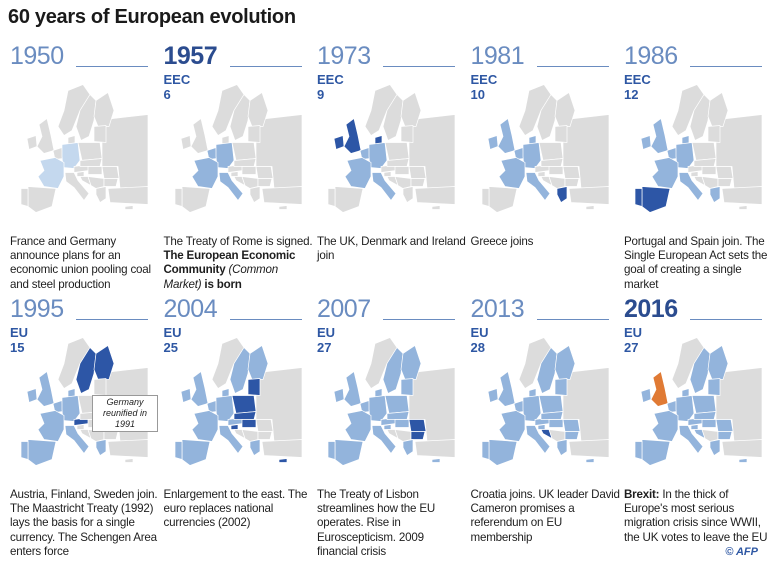 The width and height of the screenshot is (768, 566). I want to click on member-count: EU 25, so click(173, 340).